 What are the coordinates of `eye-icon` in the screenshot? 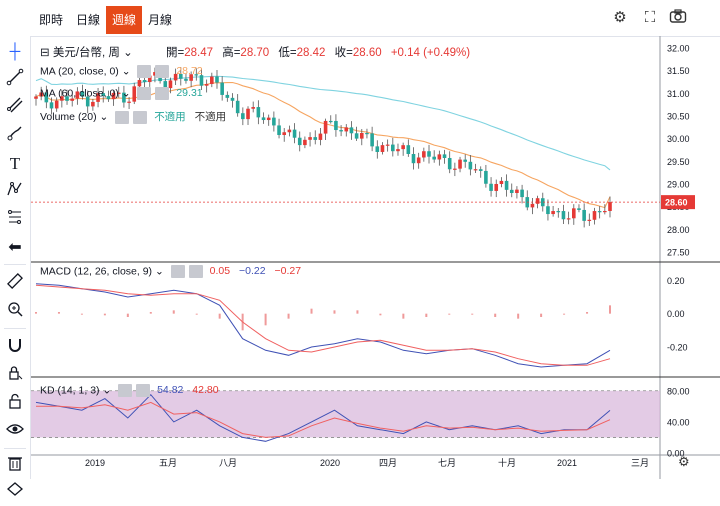 It's located at (15, 432).